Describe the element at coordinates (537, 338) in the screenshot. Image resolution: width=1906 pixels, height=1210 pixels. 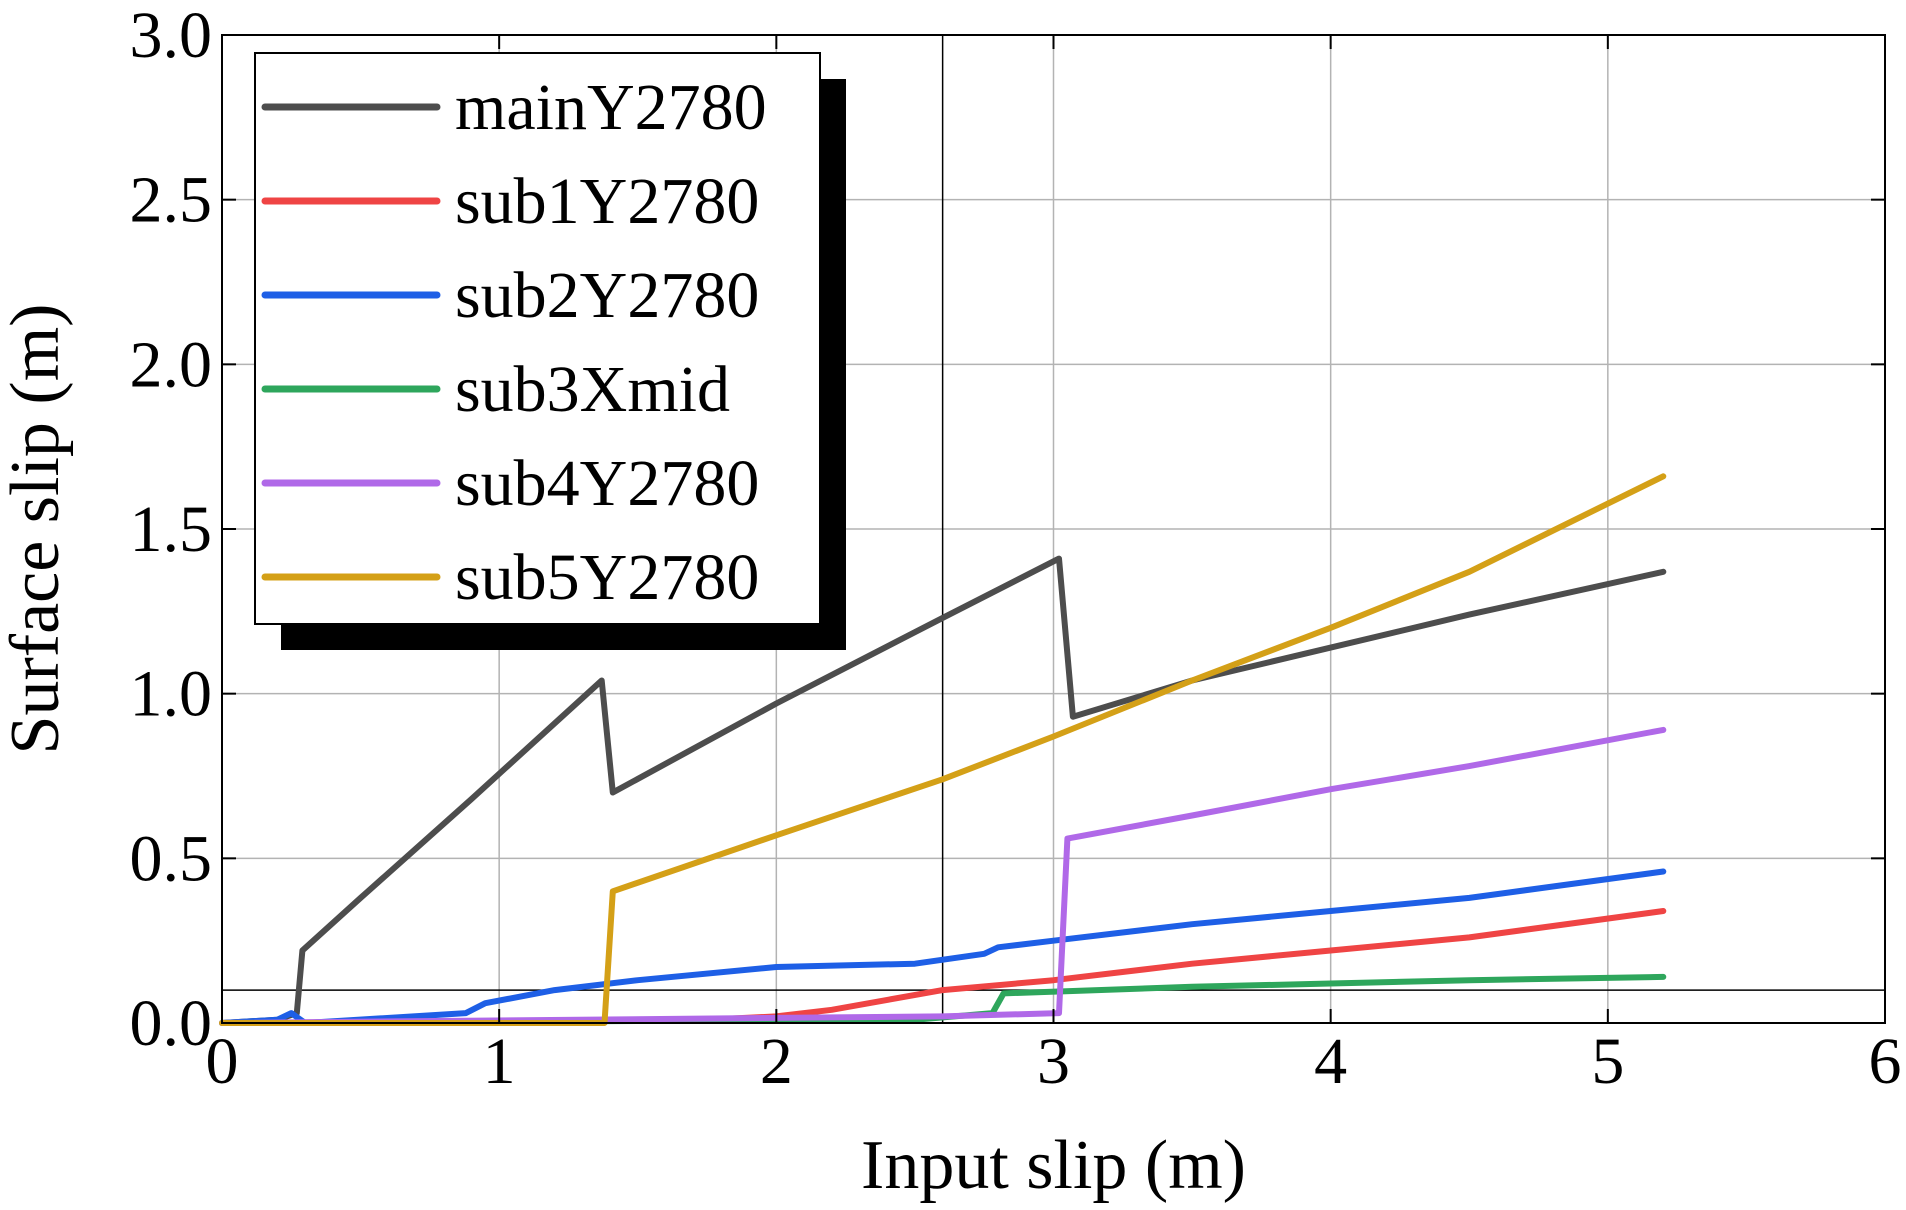
I see `legend-box` at that location.